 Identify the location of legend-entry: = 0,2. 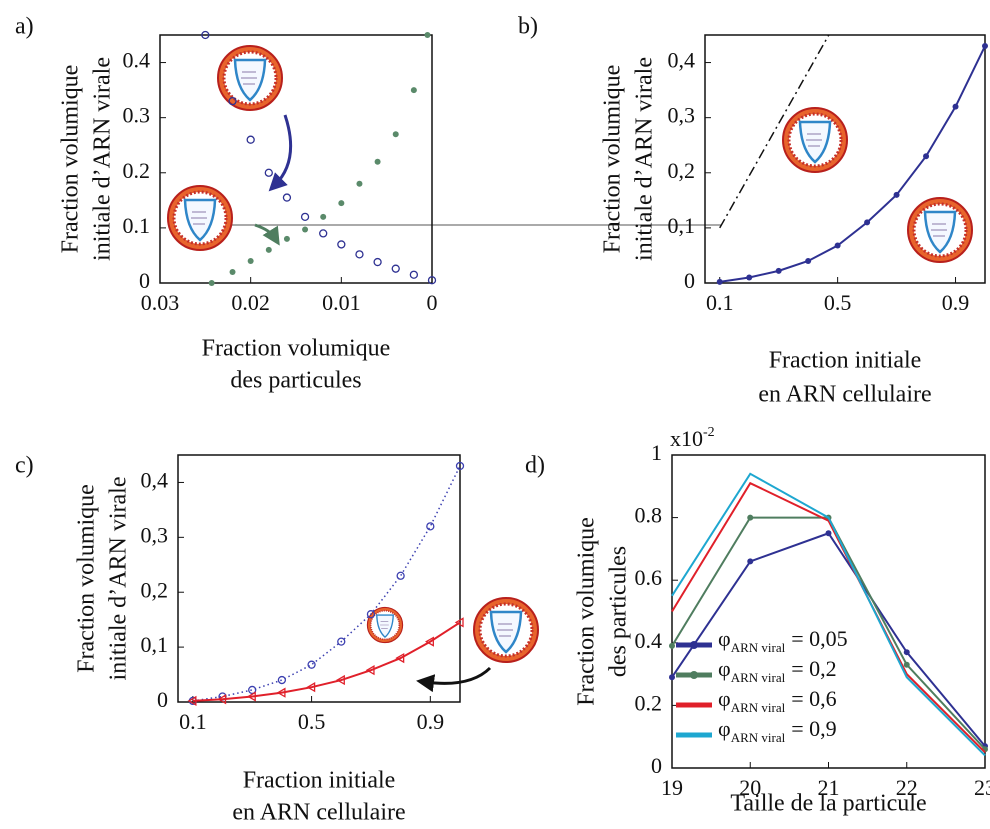
(813, 668).